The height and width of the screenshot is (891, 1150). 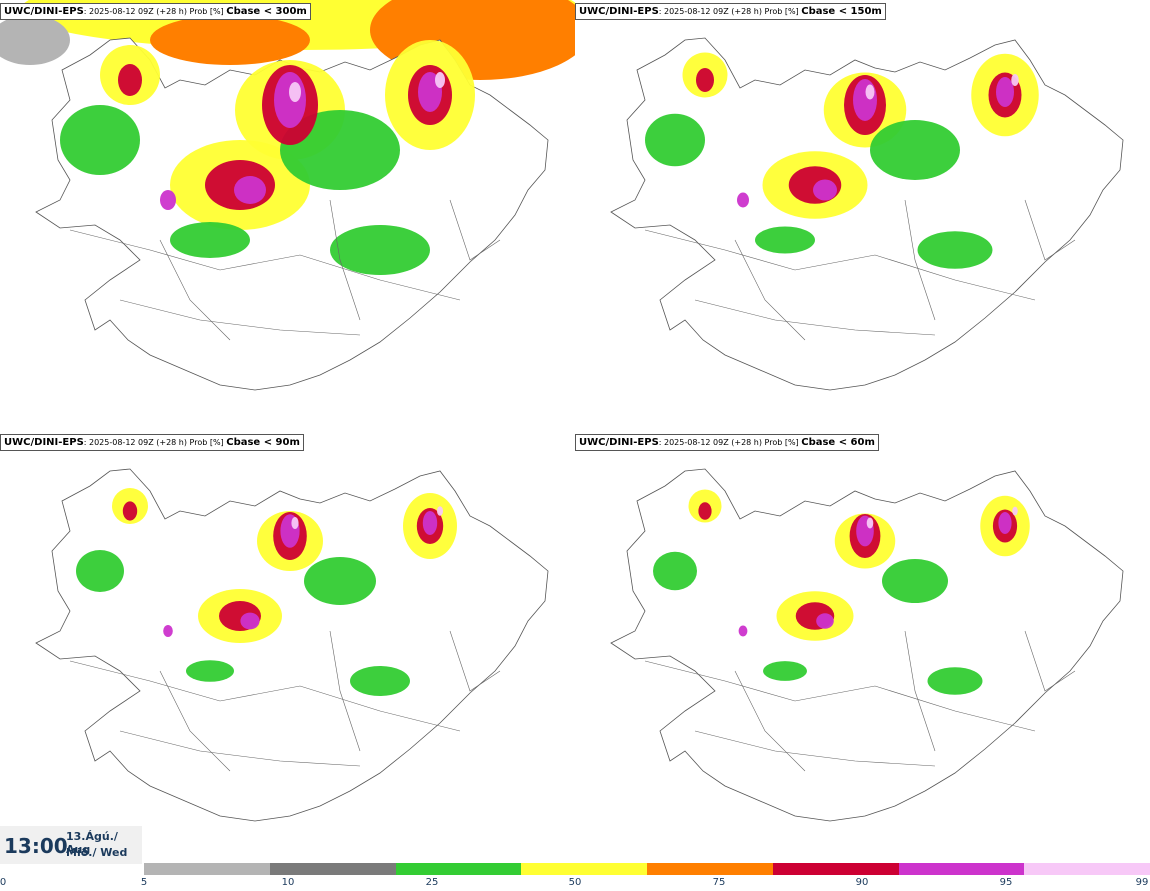 I want to click on variable-name: Cbase < 300m, so click(x=266, y=11).